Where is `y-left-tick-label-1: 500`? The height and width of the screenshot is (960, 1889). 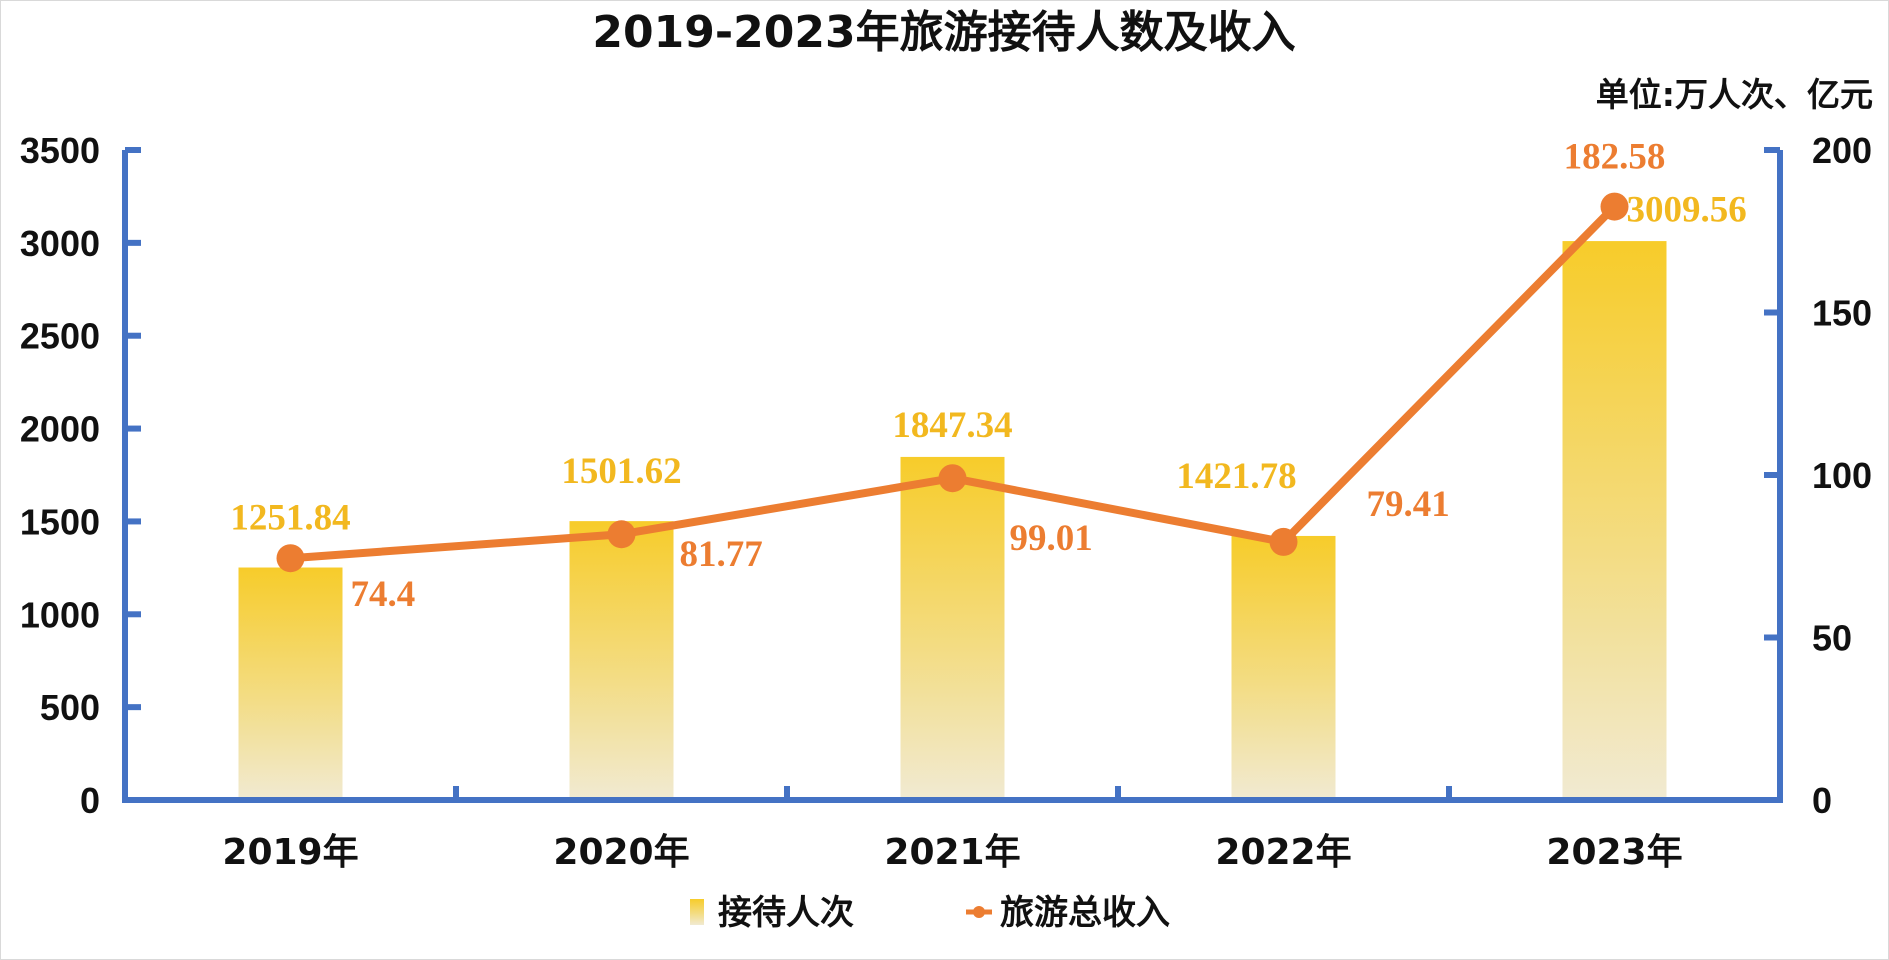 y-left-tick-label-1: 500 is located at coordinates (70, 707).